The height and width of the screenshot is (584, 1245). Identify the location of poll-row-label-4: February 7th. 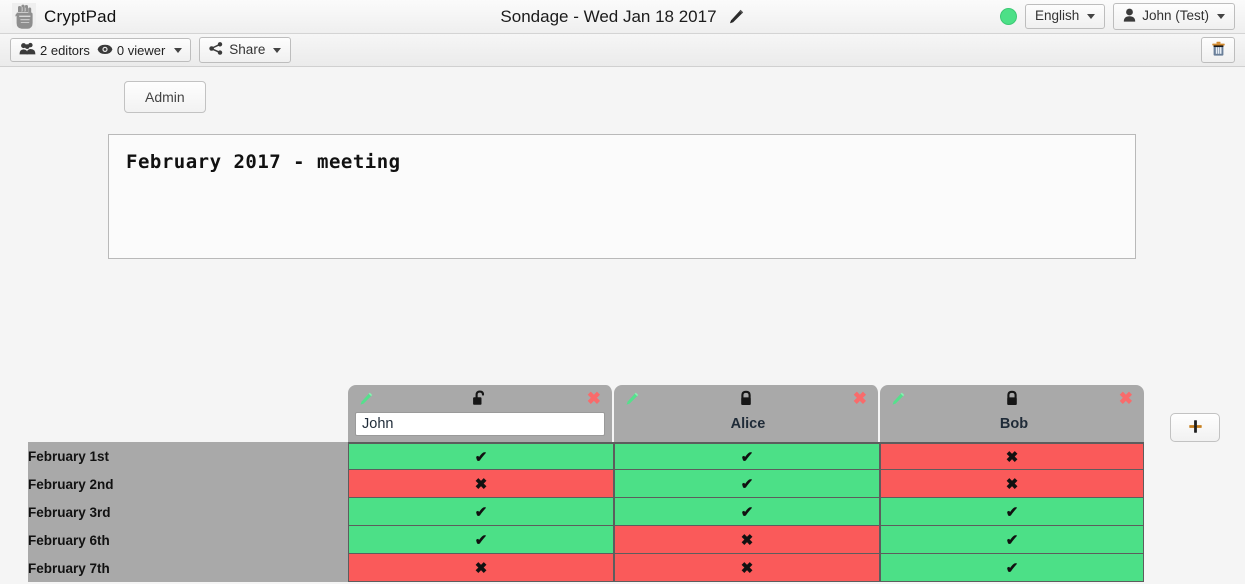
(188, 568).